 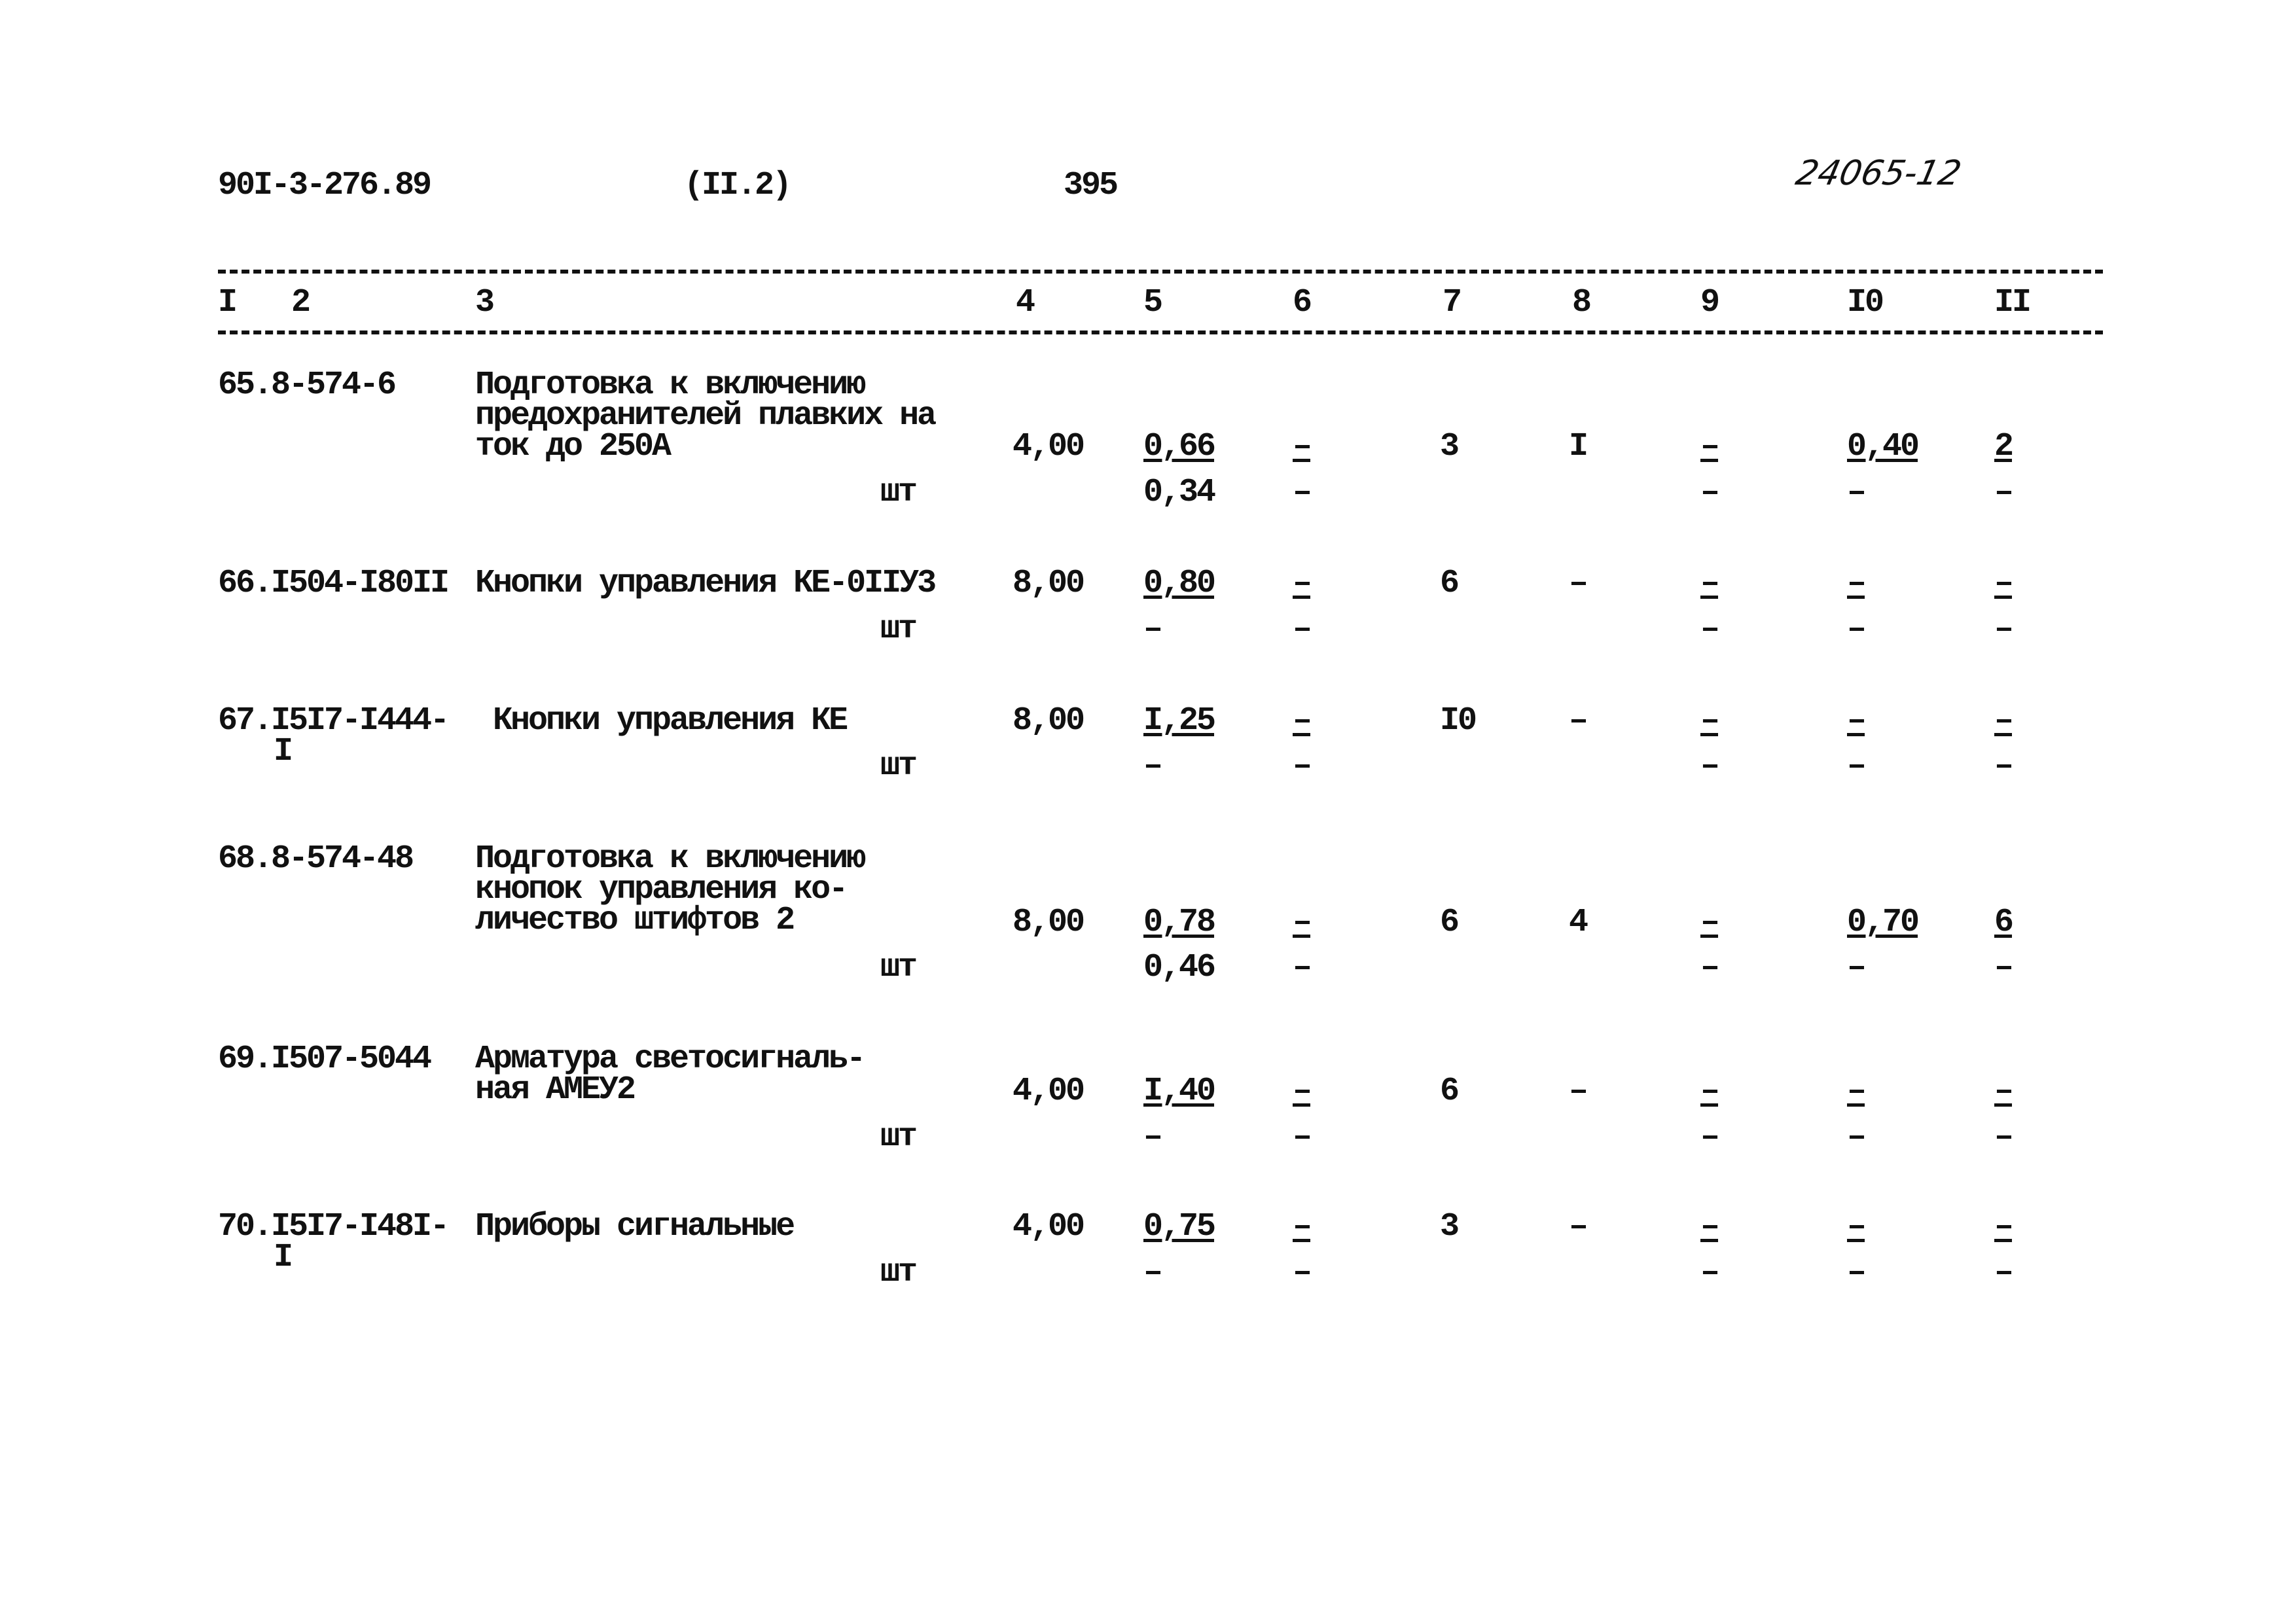 What do you see at coordinates (1865, 302) in the screenshot?
I see `column-number-10: I0` at bounding box center [1865, 302].